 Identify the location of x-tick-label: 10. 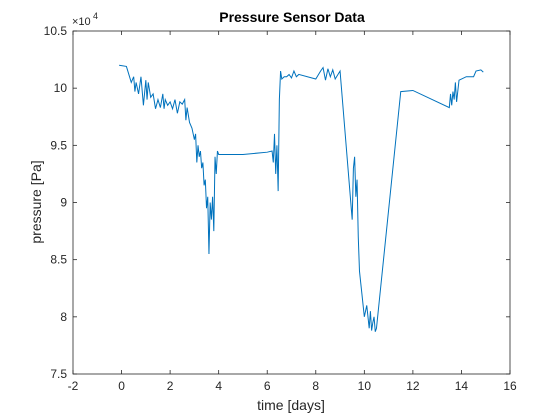
(365, 386).